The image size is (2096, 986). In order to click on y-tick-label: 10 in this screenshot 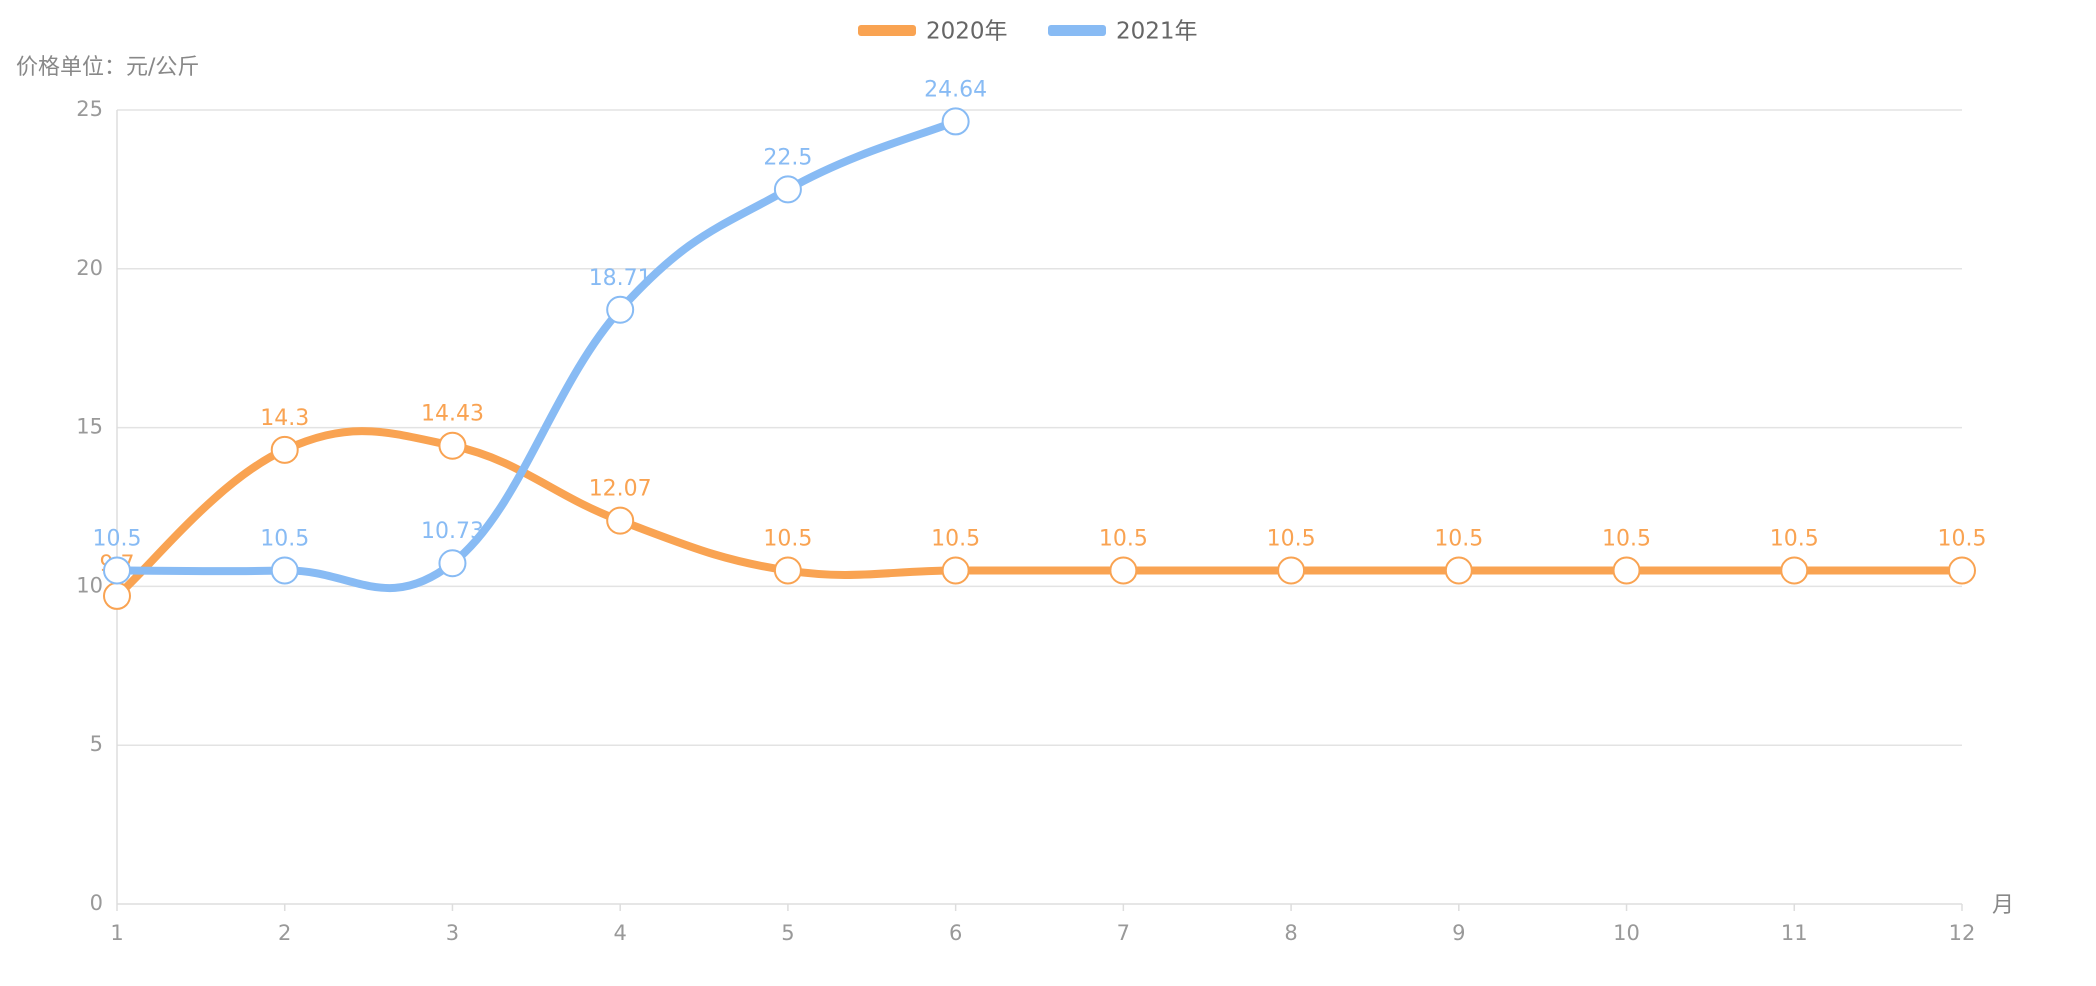, I will do `click(89, 585)`.